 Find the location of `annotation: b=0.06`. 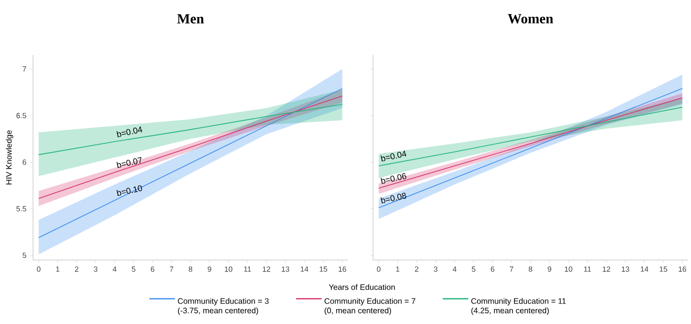

annotation: b=0.06 is located at coordinates (393, 178).